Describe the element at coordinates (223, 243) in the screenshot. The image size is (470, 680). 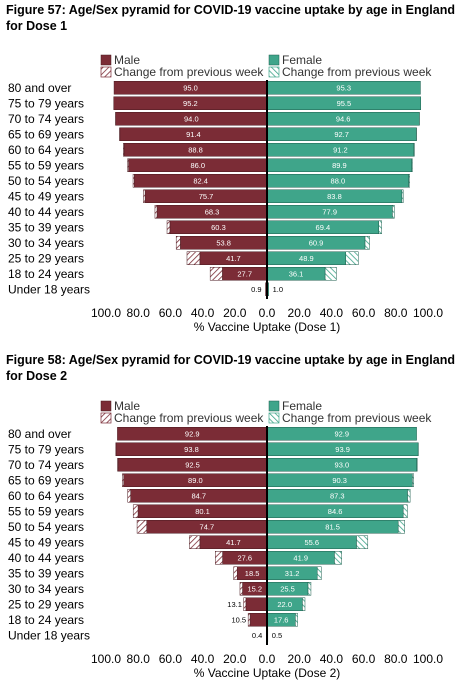
I see `bar-label-male: 53.8` at that location.